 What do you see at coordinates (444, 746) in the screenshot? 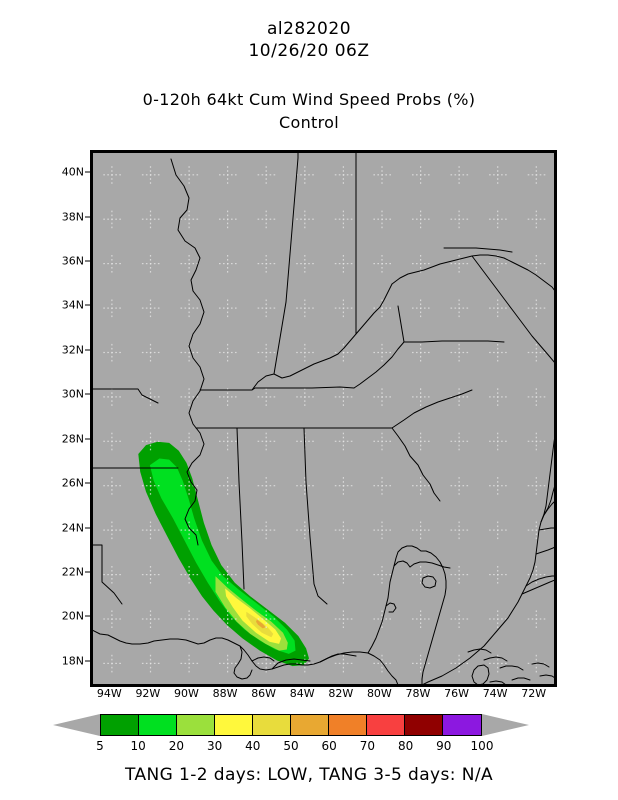
I see `colorbar-label: 90` at bounding box center [444, 746].